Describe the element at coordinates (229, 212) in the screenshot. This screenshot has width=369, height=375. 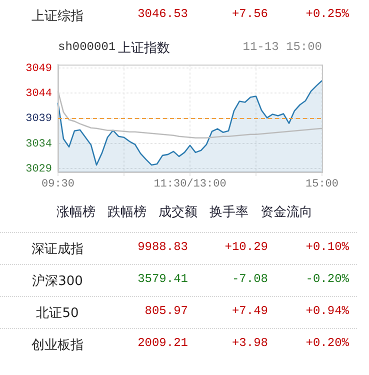
I see `text: 换手率` at that location.